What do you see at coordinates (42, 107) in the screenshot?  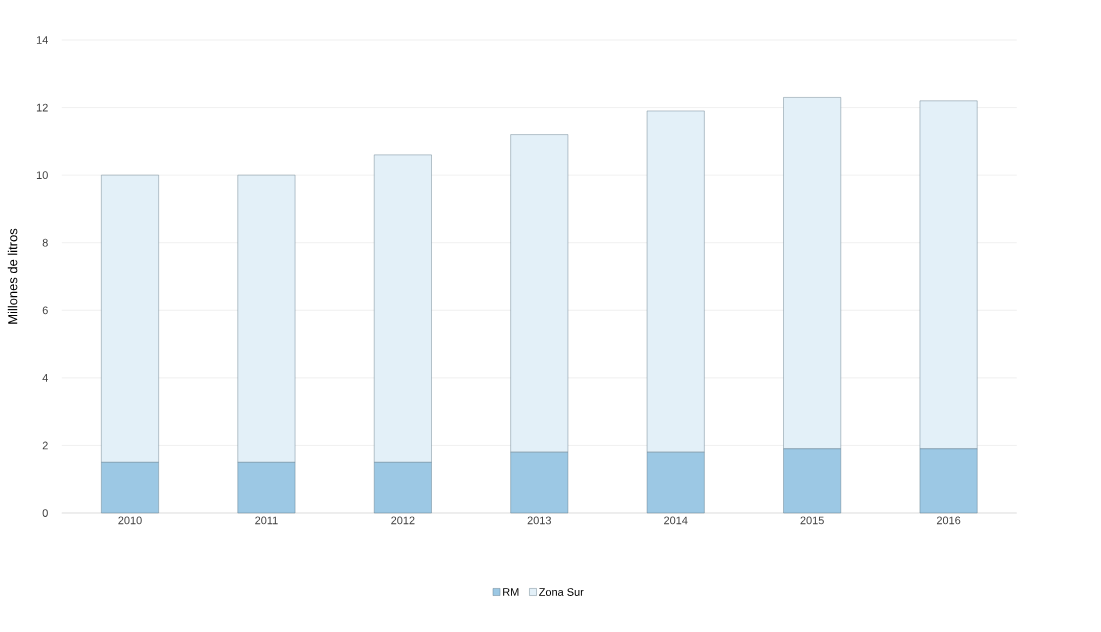 I see `y-tick-label: 12` at bounding box center [42, 107].